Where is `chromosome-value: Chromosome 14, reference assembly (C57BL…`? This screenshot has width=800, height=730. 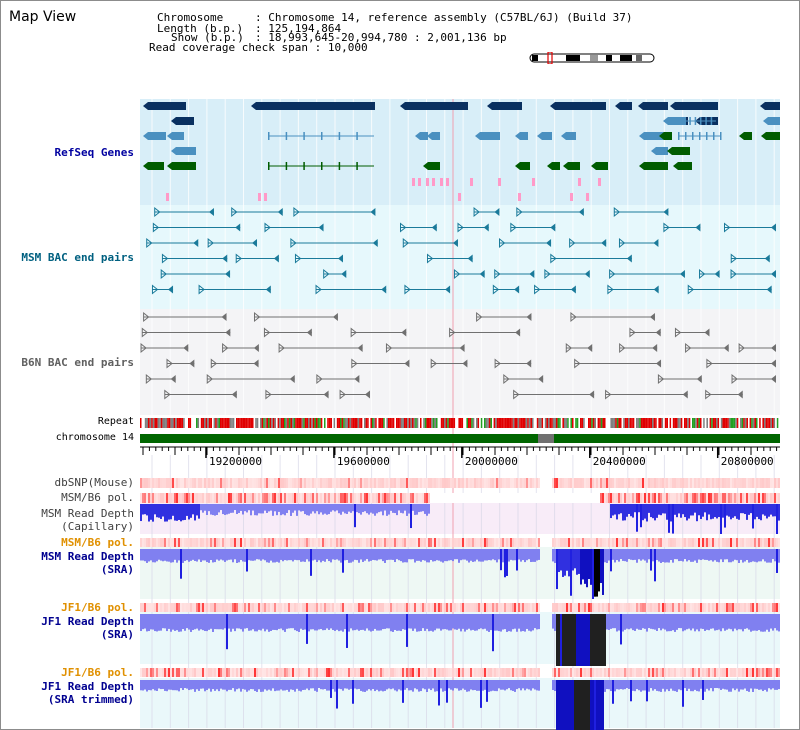 chromosome-value: Chromosome 14, reference assembly (C57BL… is located at coordinates (450, 17).